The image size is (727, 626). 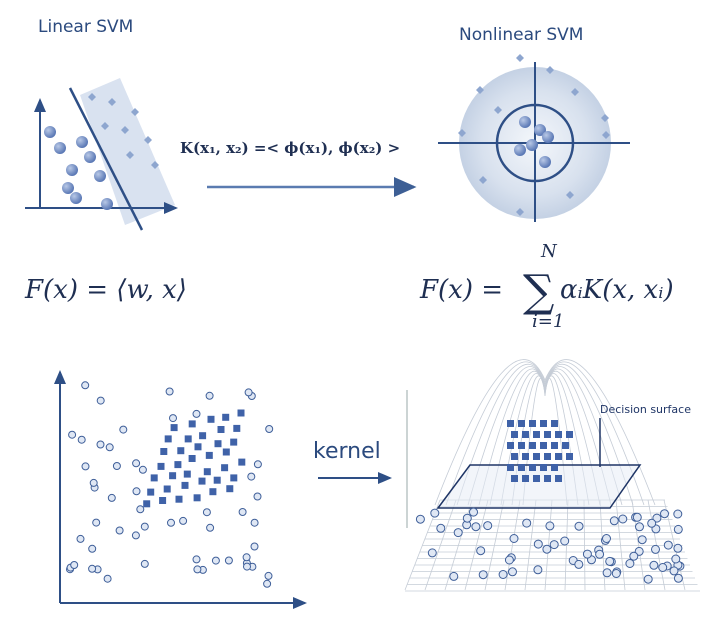 I want to click on linear-formula: F(x) = ⟨w, x⟩, so click(x=105, y=290).